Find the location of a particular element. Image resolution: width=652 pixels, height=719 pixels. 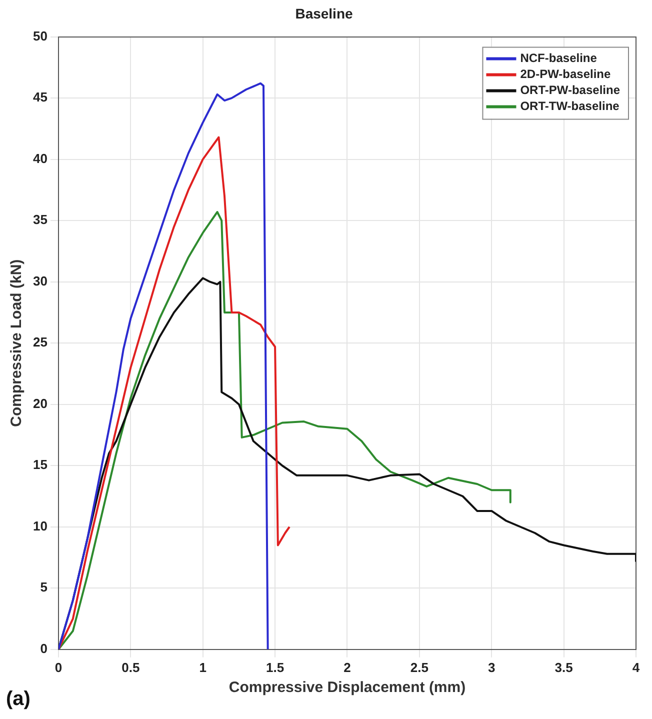

x-tick-label: 0.5 is located at coordinates (131, 667).